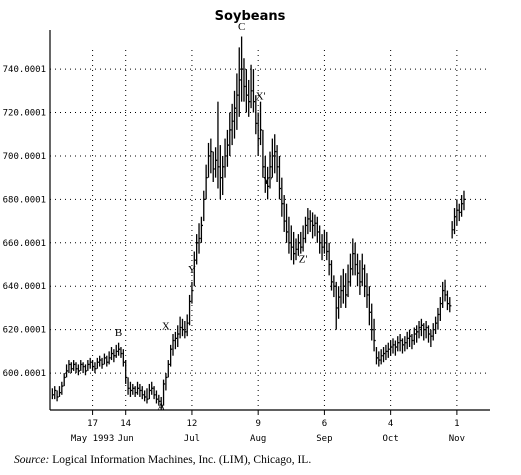 The height and width of the screenshot is (475, 521). Describe the element at coordinates (125, 424) in the screenshot. I see `x-tick-label: 14` at that location.